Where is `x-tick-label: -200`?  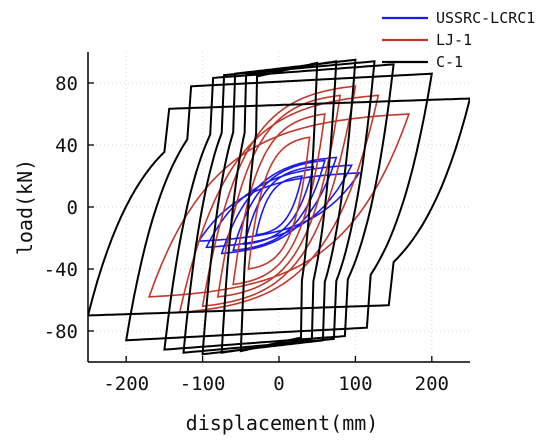 x-tick-label: -200 is located at coordinates (126, 384).